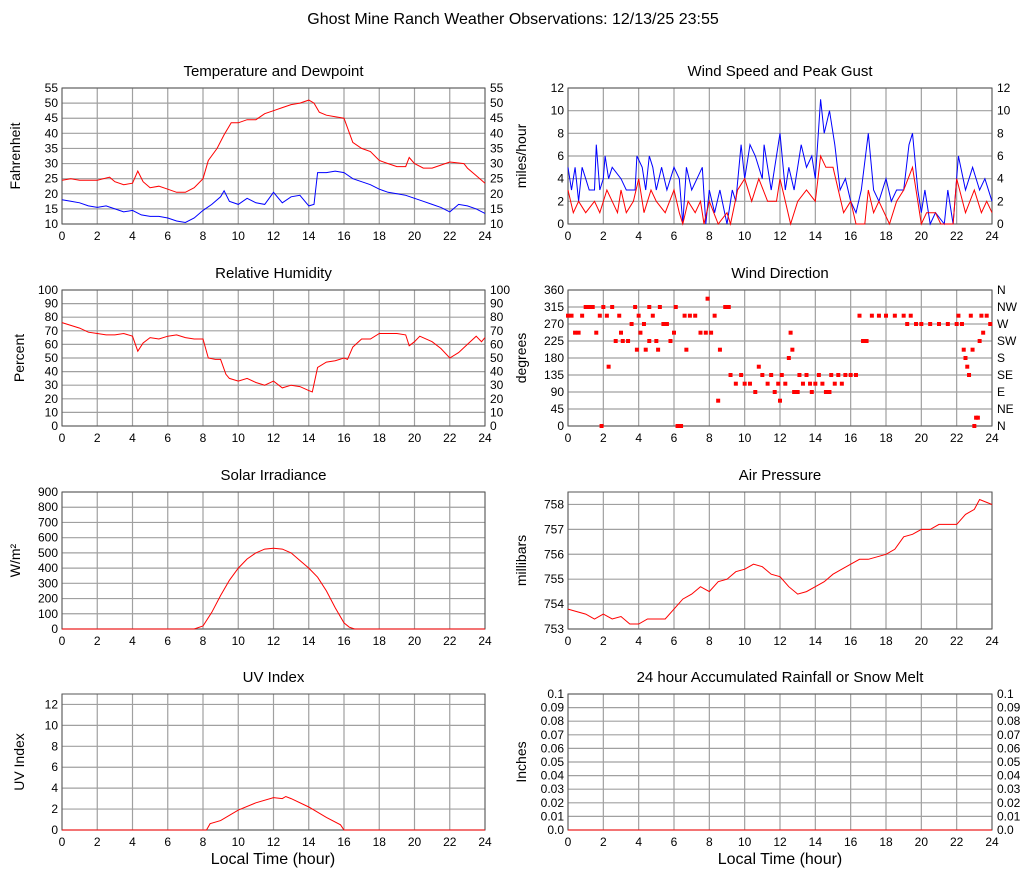 The height and width of the screenshot is (878, 1027). I want to click on right-tick-label: S, so click(1001, 358).